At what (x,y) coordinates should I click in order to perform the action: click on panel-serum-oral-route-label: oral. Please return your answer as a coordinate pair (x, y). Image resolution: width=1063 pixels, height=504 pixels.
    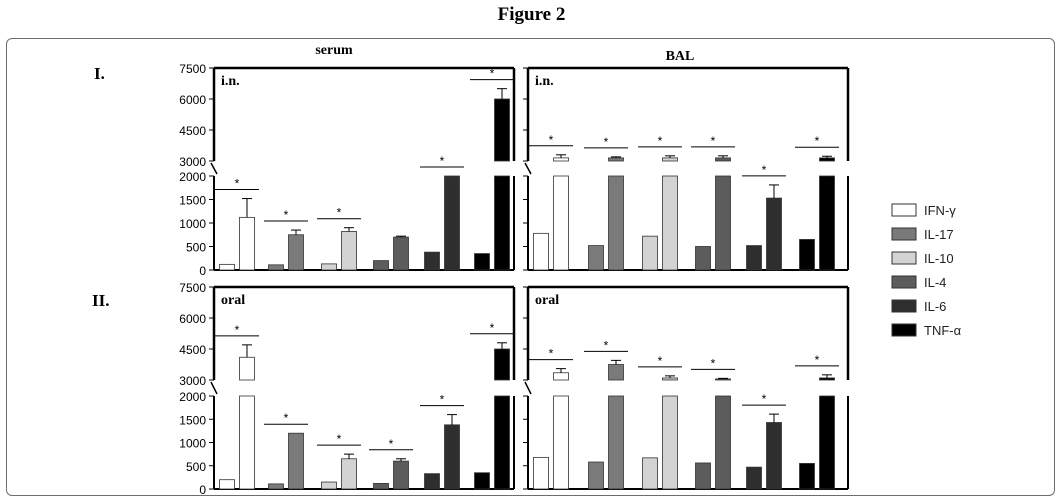
    Looking at the image, I should click on (233, 300).